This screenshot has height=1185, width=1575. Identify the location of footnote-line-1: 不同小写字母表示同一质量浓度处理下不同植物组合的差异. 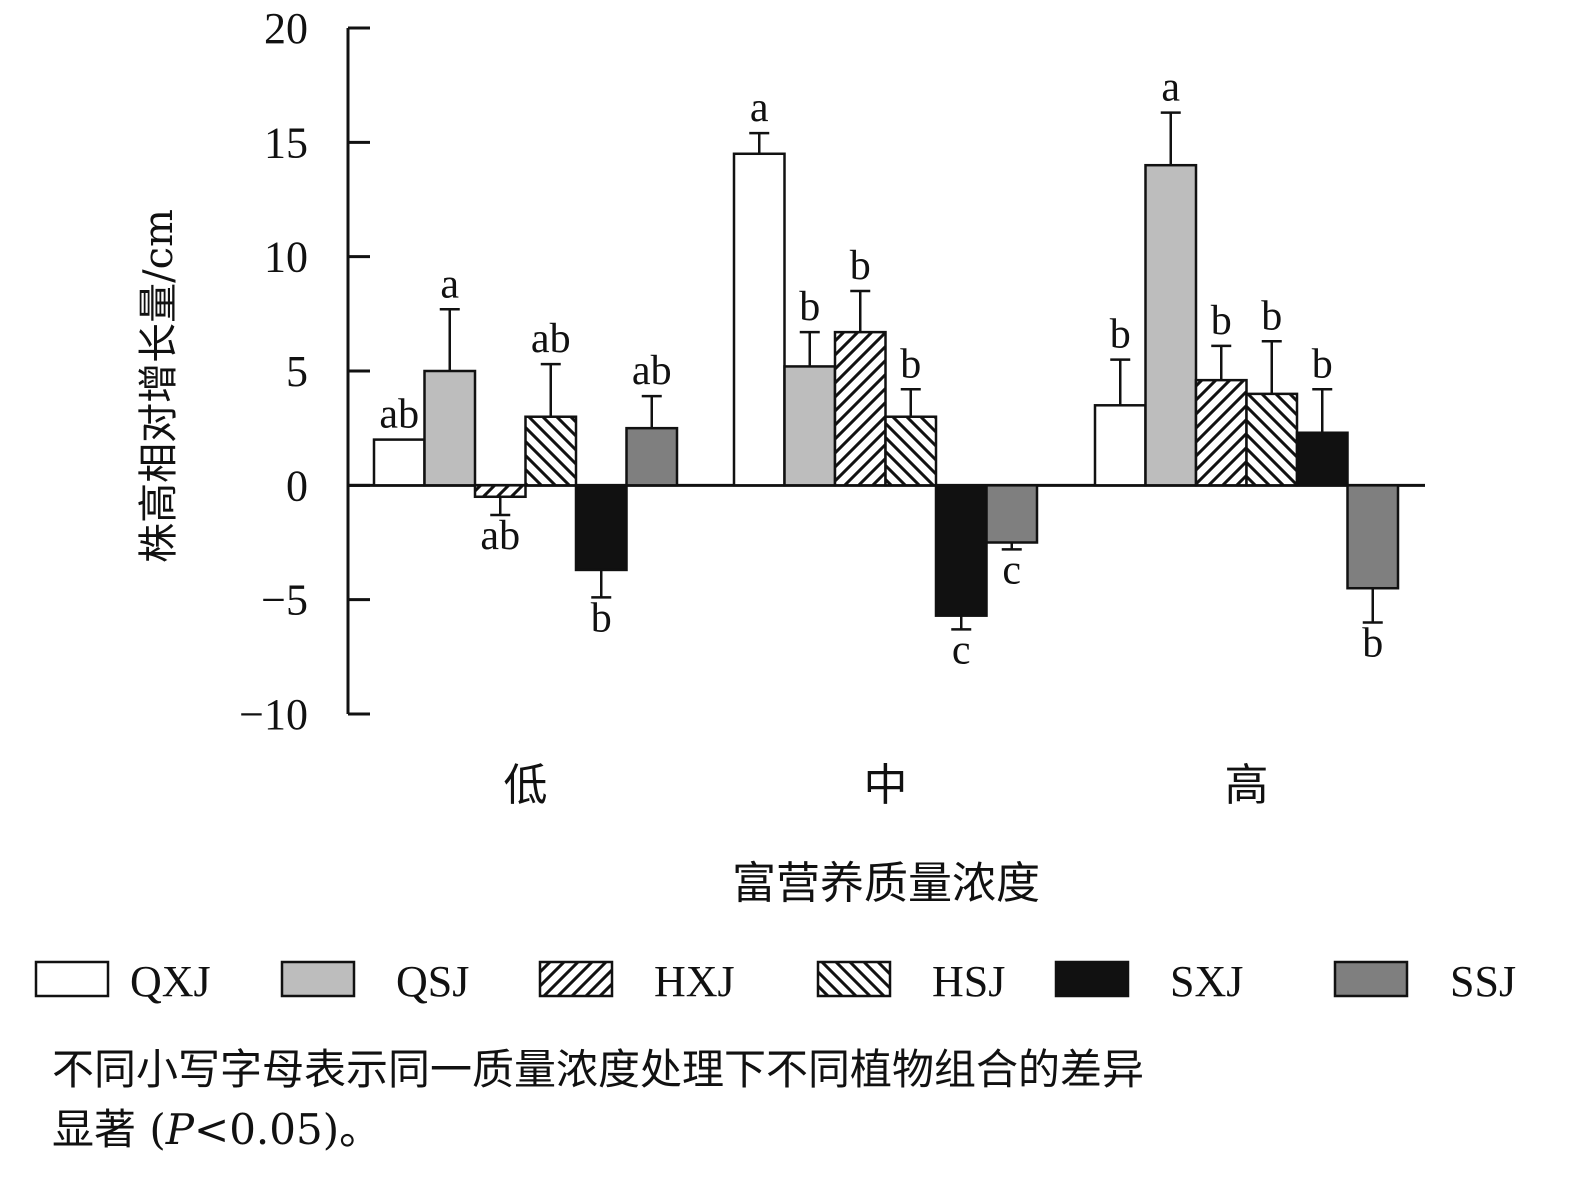
(598, 1069).